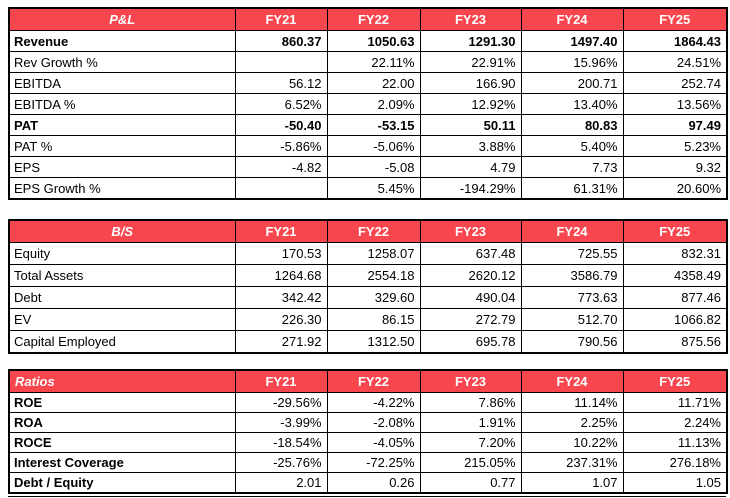 This screenshot has height=498, width=730. Describe the element at coordinates (281, 41) in the screenshot. I see `value-cell: 860.37` at that location.